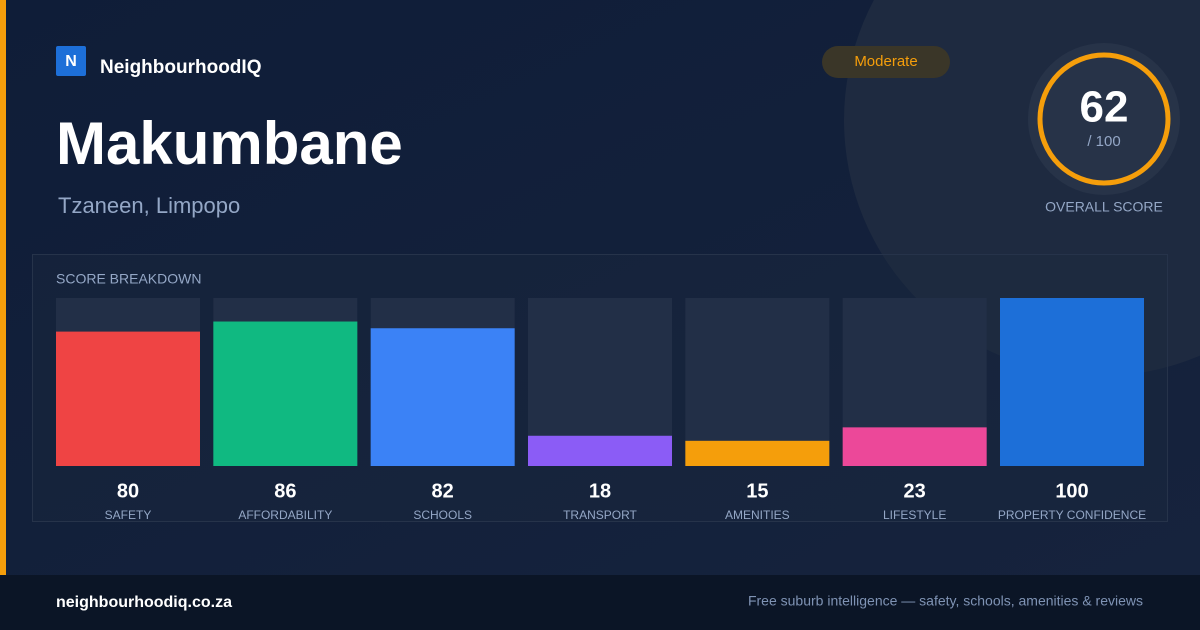  I want to click on logo-letter: N, so click(71, 61).